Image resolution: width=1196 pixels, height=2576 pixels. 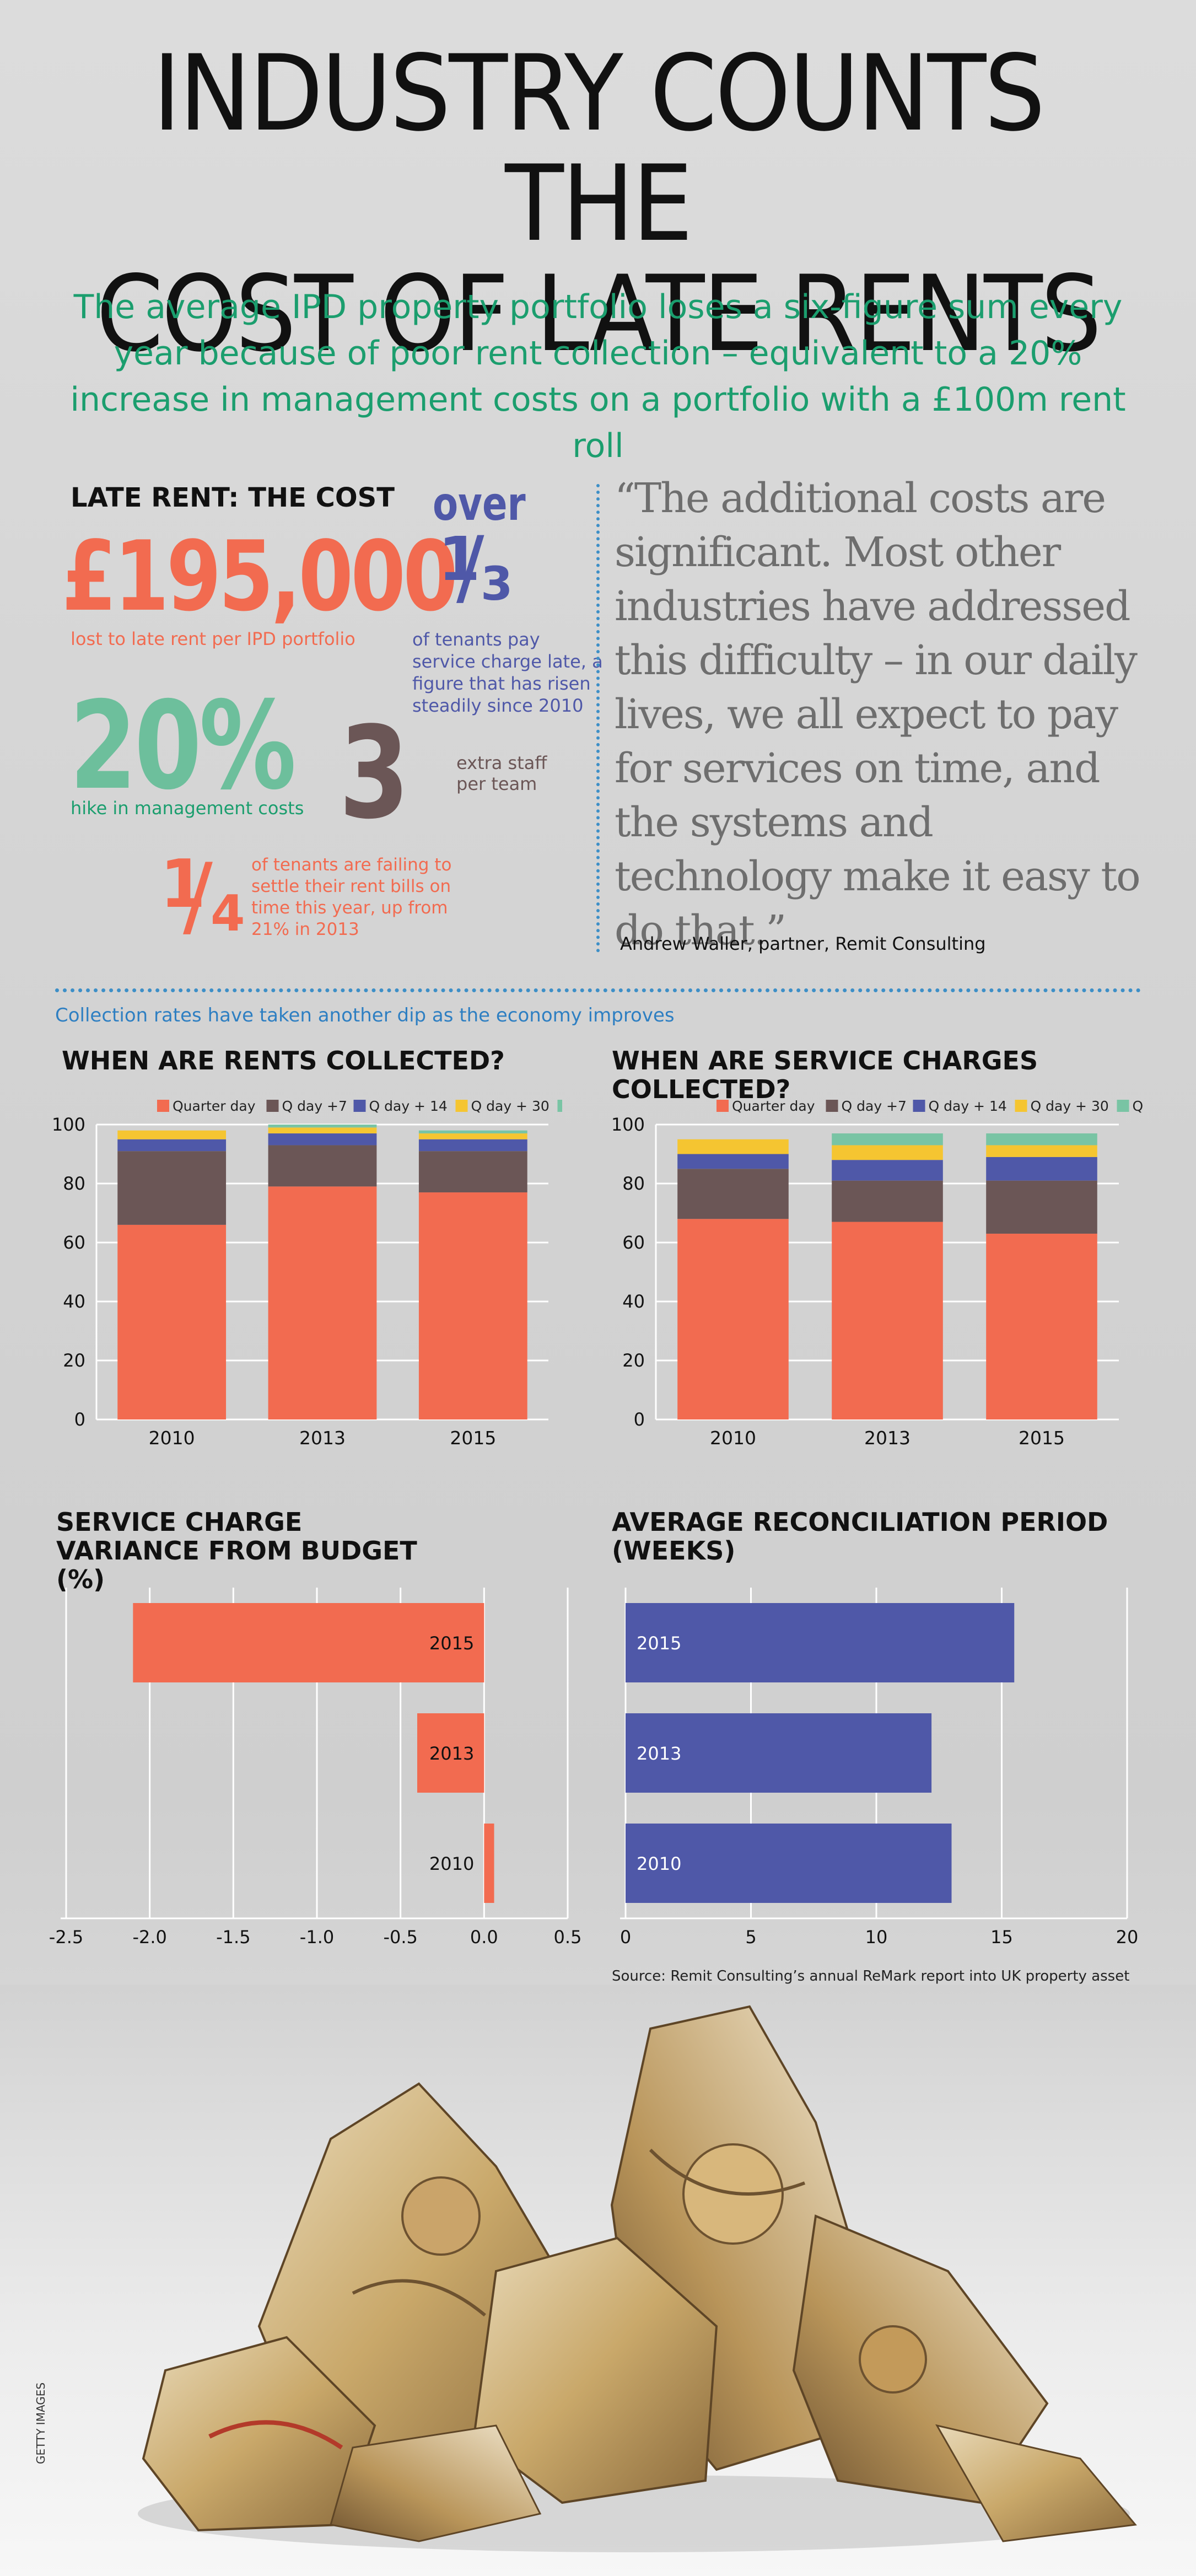 I want to click on y-tick-label: 100, so click(x=628, y=1124).